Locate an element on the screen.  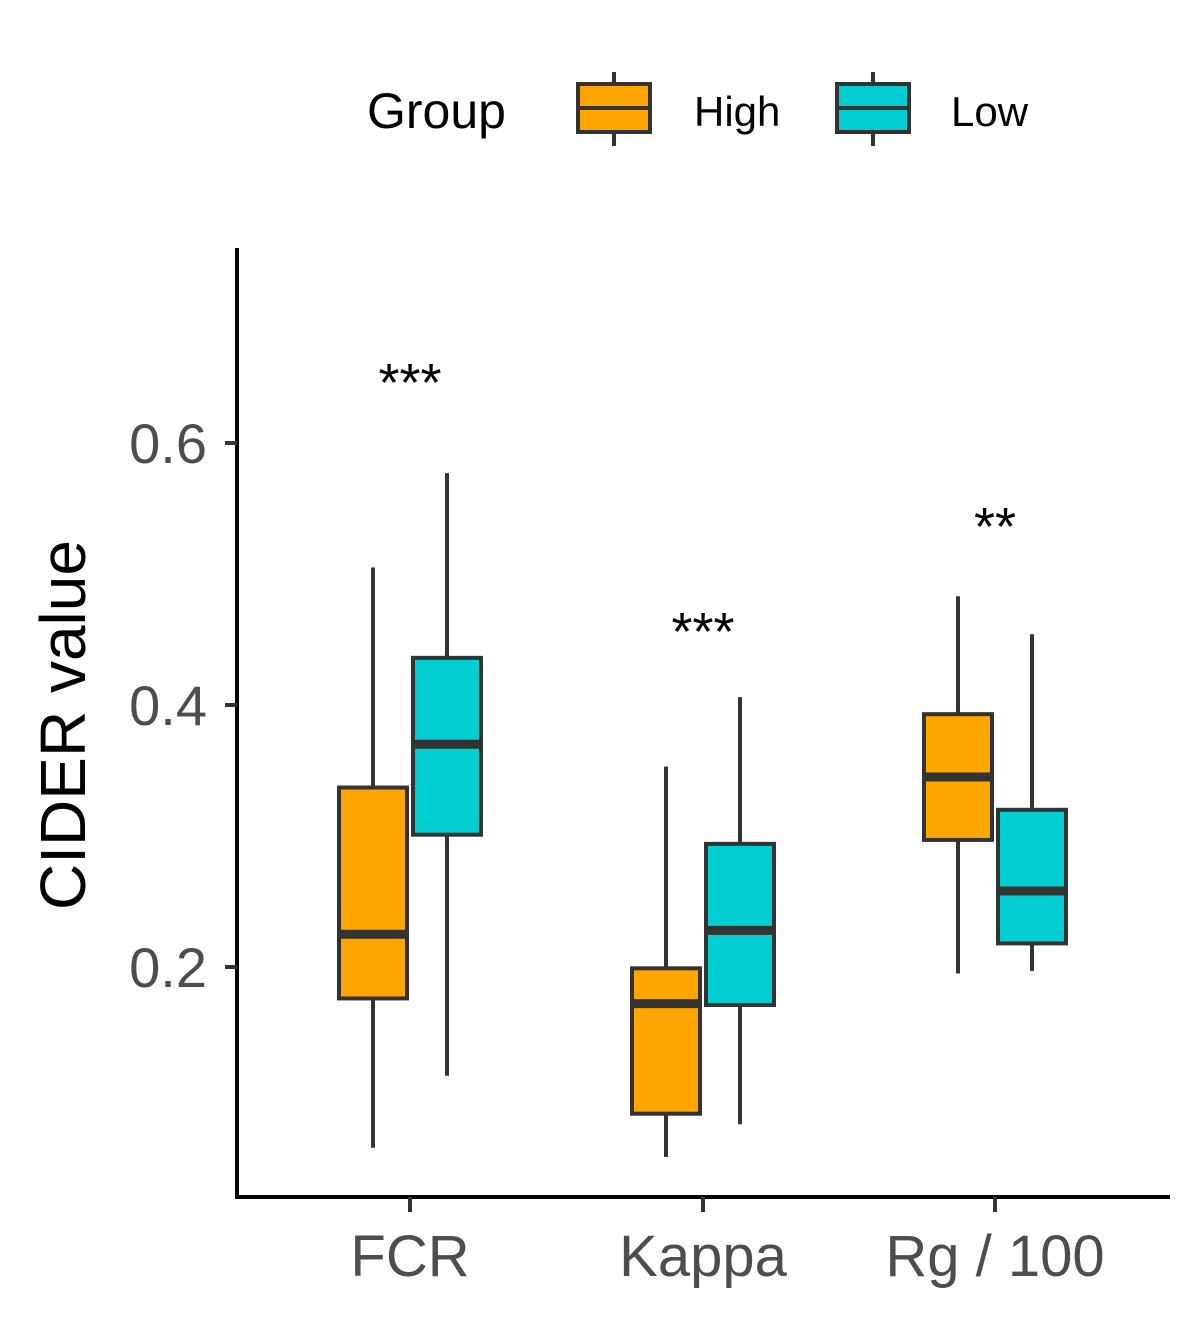
y-tick-label: 0.6 is located at coordinates (168, 443).